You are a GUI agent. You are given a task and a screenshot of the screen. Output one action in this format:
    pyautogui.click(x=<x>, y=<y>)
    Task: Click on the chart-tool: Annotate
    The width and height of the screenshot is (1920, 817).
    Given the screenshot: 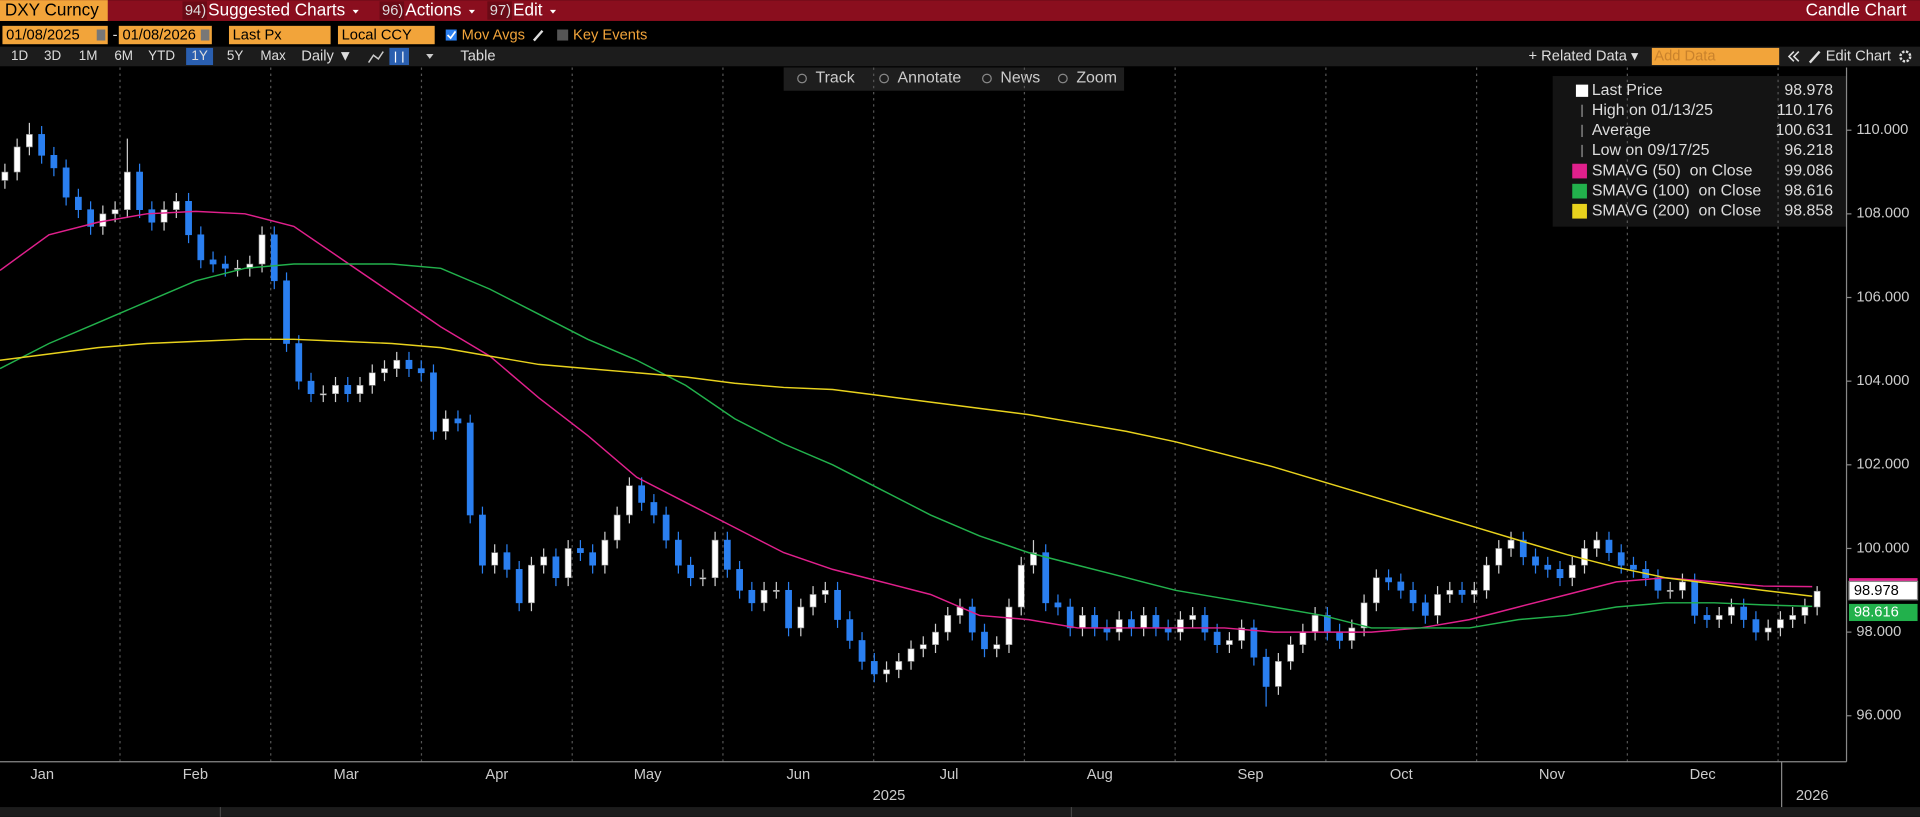 What is the action you would take?
    pyautogui.click(x=930, y=78)
    